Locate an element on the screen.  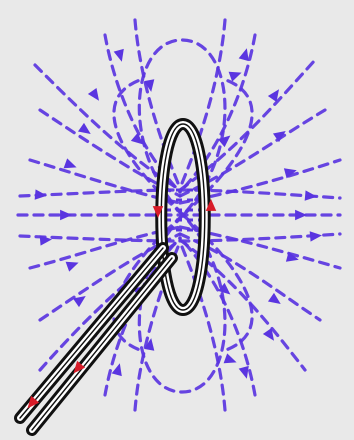
wire-core is located at coordinates (183, 217).